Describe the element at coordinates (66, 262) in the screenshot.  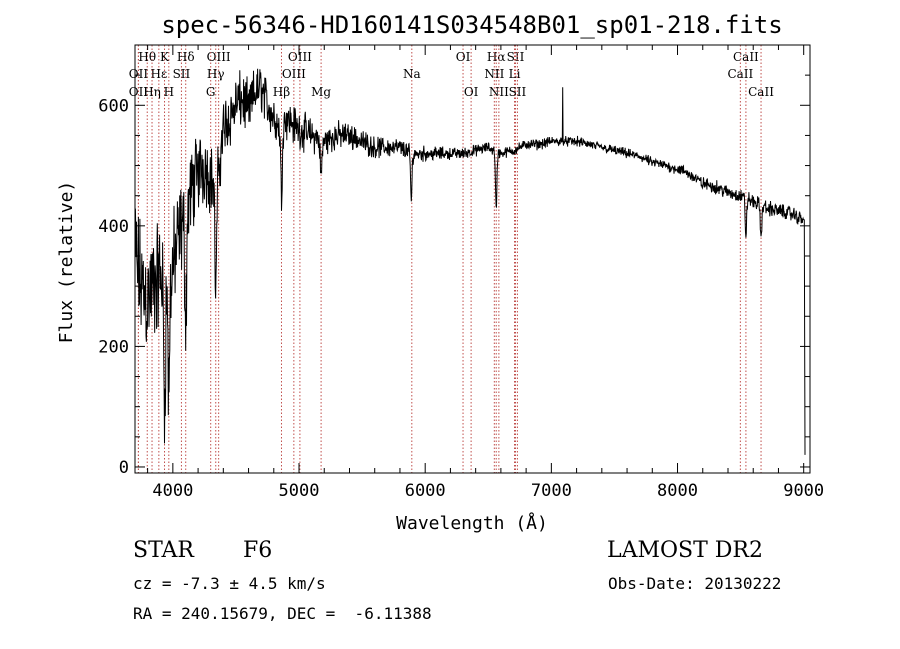
I see `y-axis-label: Flux (relative)` at that location.